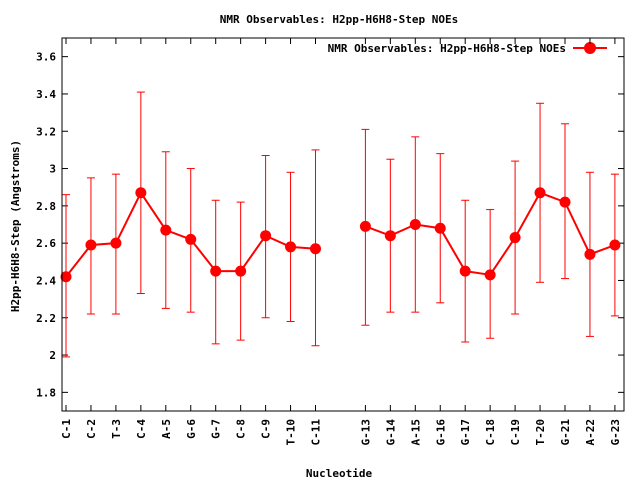  Describe the element at coordinates (440, 432) in the screenshot. I see `x-tick-label: G-16` at that location.